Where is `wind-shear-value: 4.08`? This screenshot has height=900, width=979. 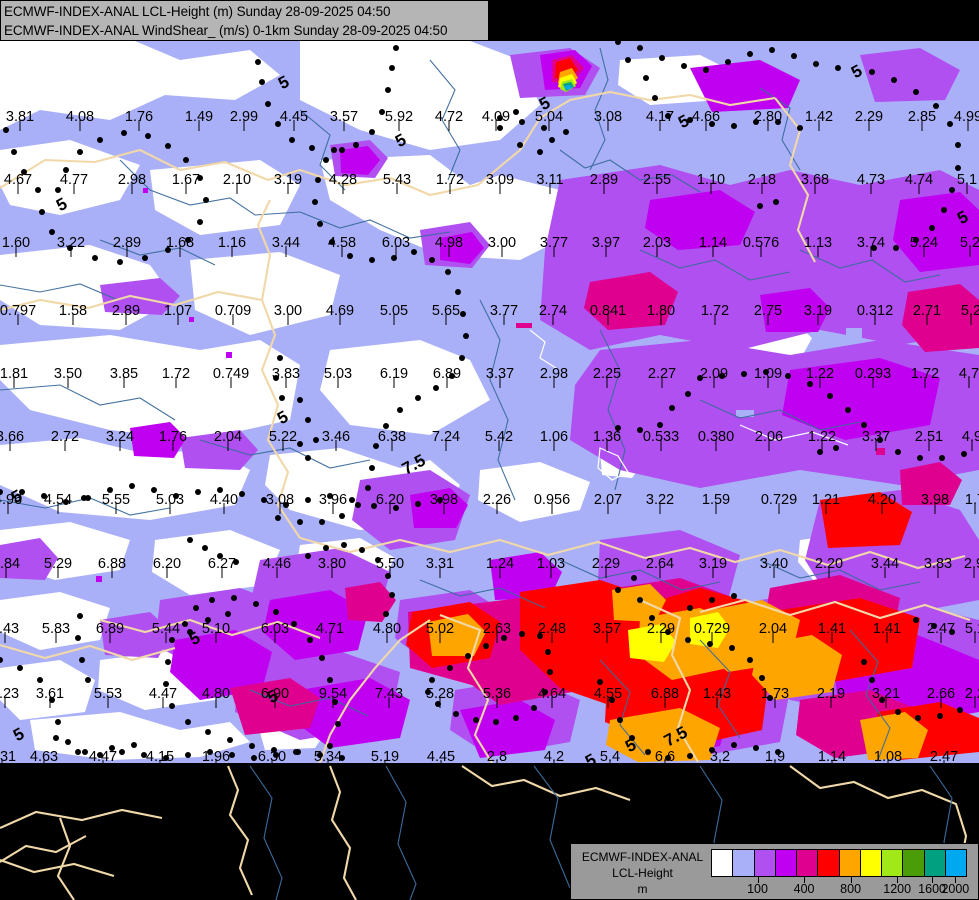 wind-shear-value: 4.08 is located at coordinates (80, 116).